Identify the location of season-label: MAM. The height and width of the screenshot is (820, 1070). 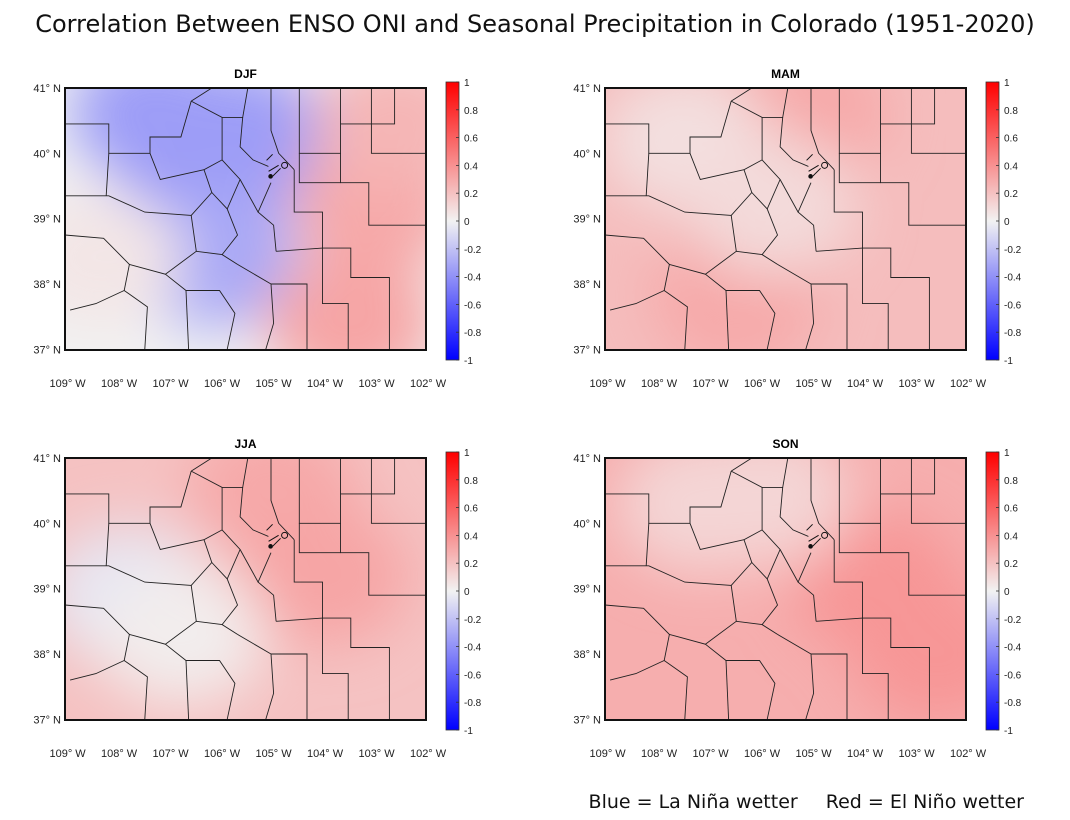
(785, 74).